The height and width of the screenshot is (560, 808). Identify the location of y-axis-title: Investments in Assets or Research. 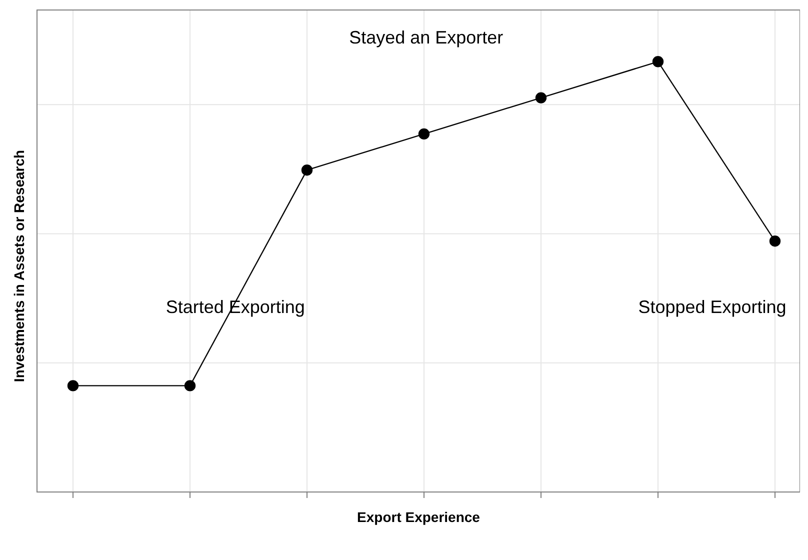
(19, 266).